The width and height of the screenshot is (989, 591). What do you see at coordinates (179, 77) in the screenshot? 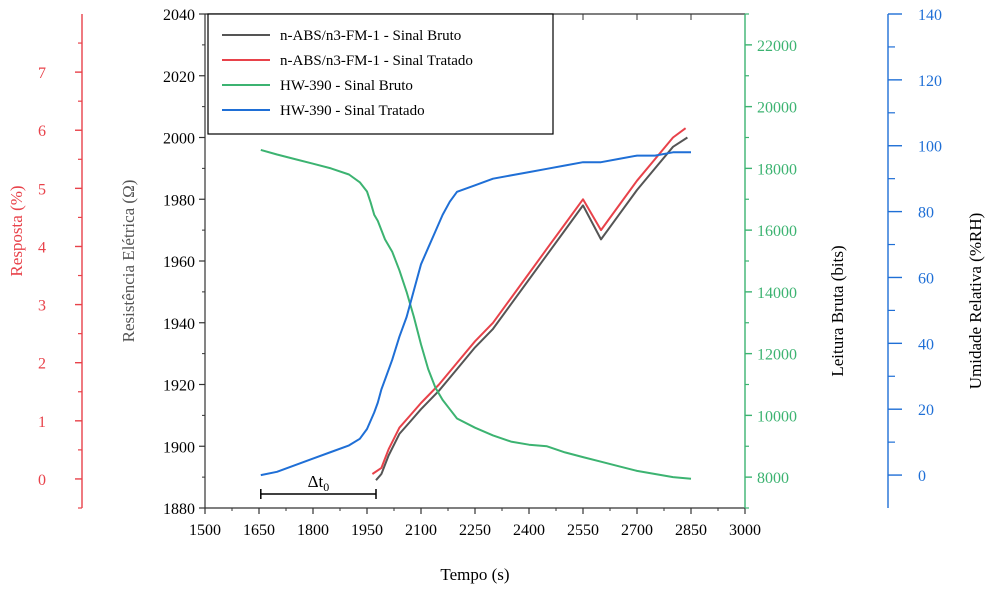
I see `res-tick-label-7: 2020` at bounding box center [179, 77].